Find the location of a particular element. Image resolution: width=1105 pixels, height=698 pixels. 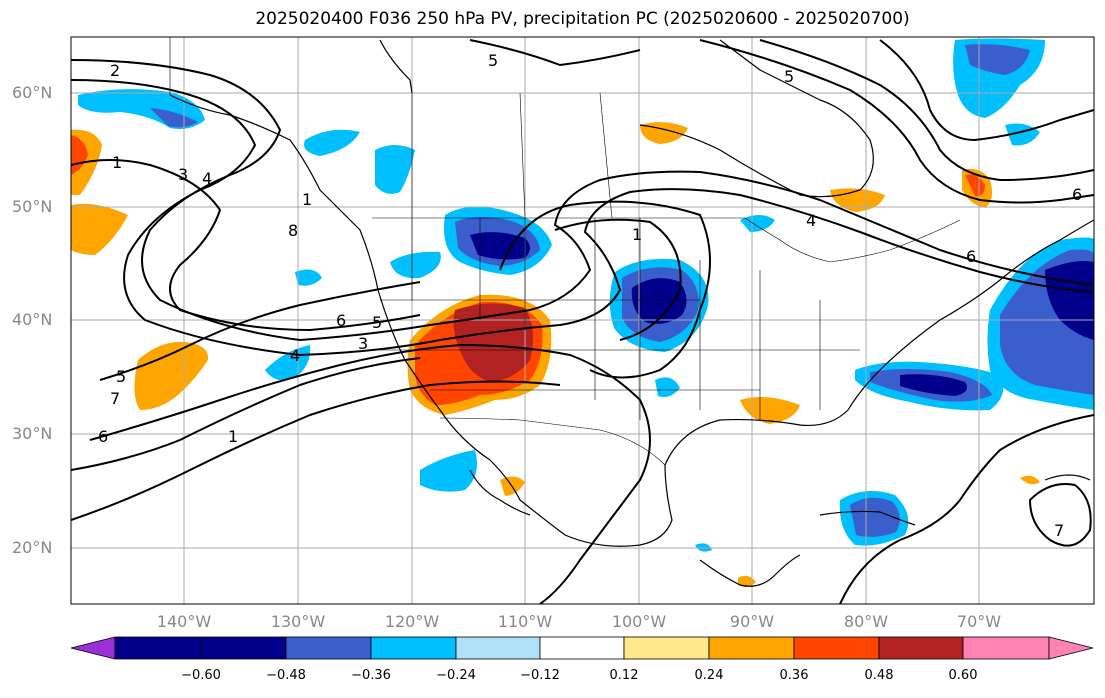

lon-label: 130°W is located at coordinates (298, 621).